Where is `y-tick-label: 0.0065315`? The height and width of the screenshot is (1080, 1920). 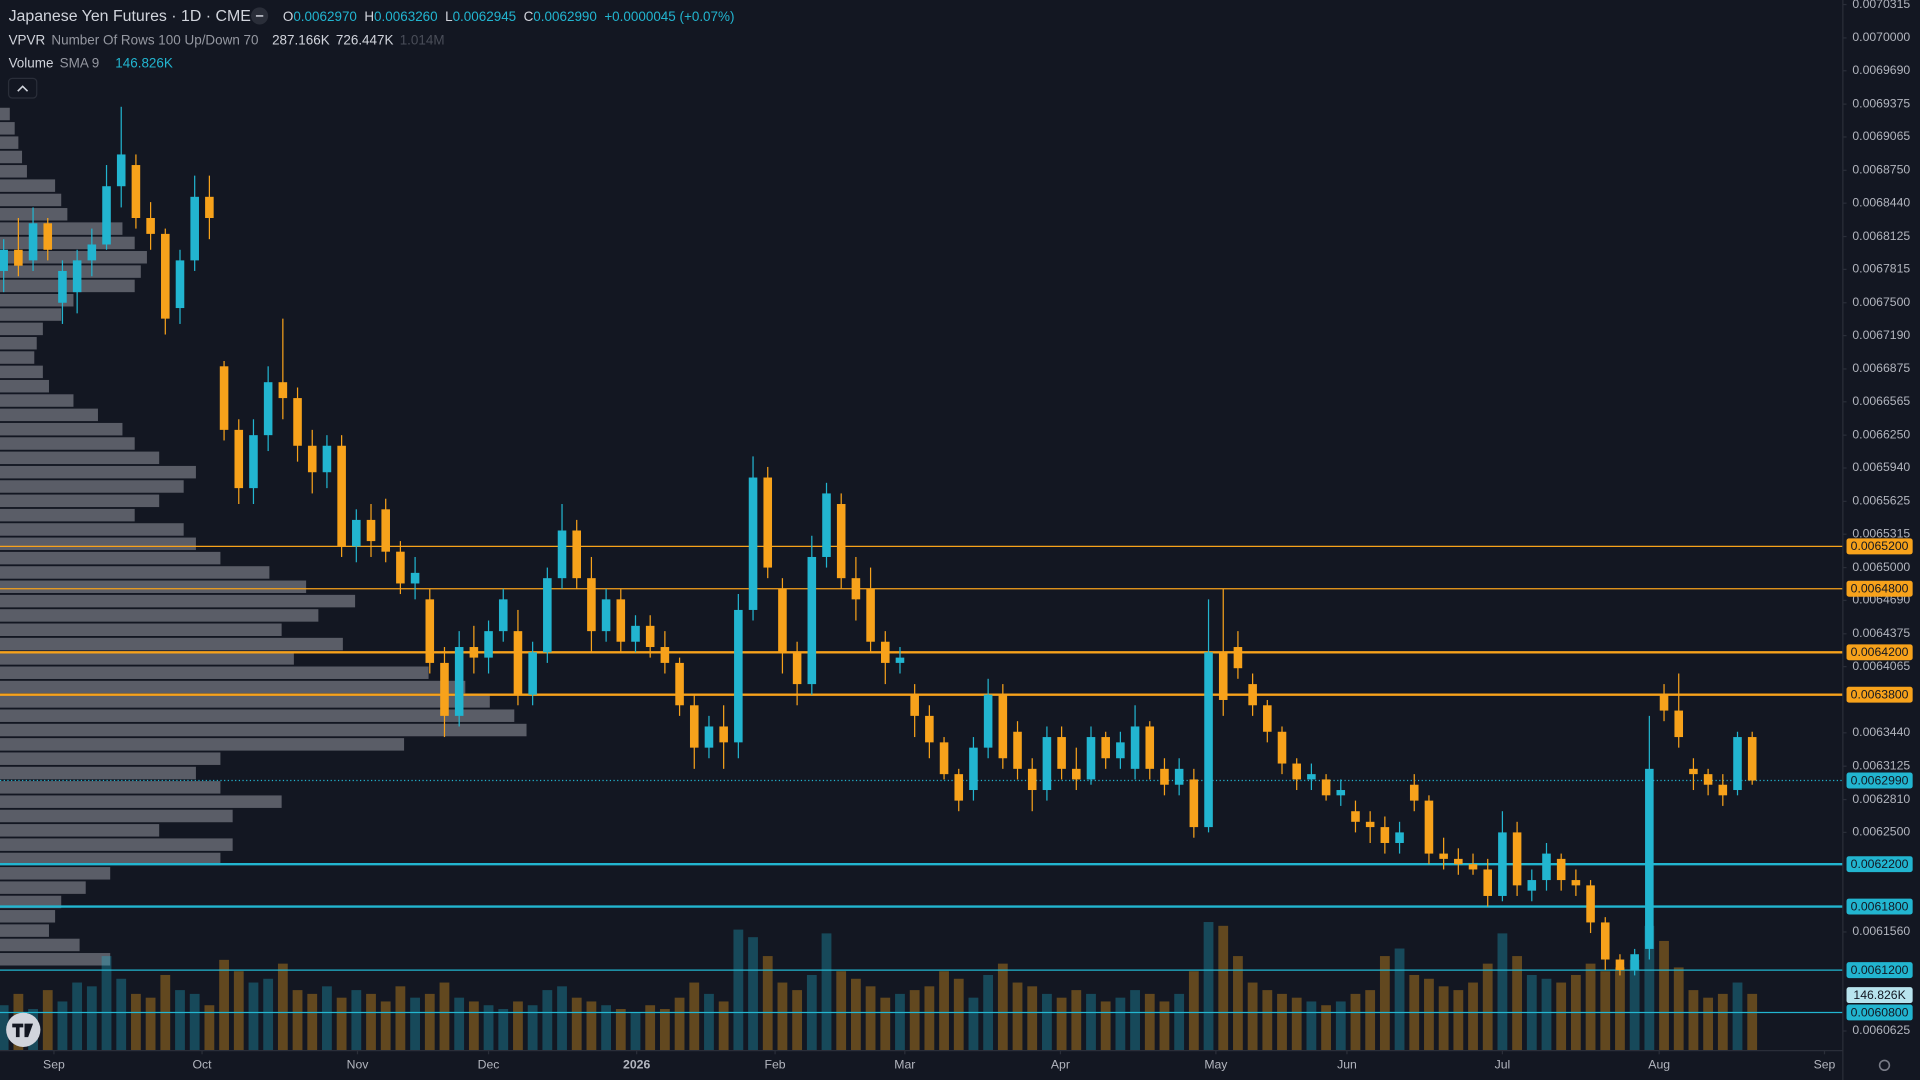 y-tick-label: 0.0065315 is located at coordinates (1881, 533).